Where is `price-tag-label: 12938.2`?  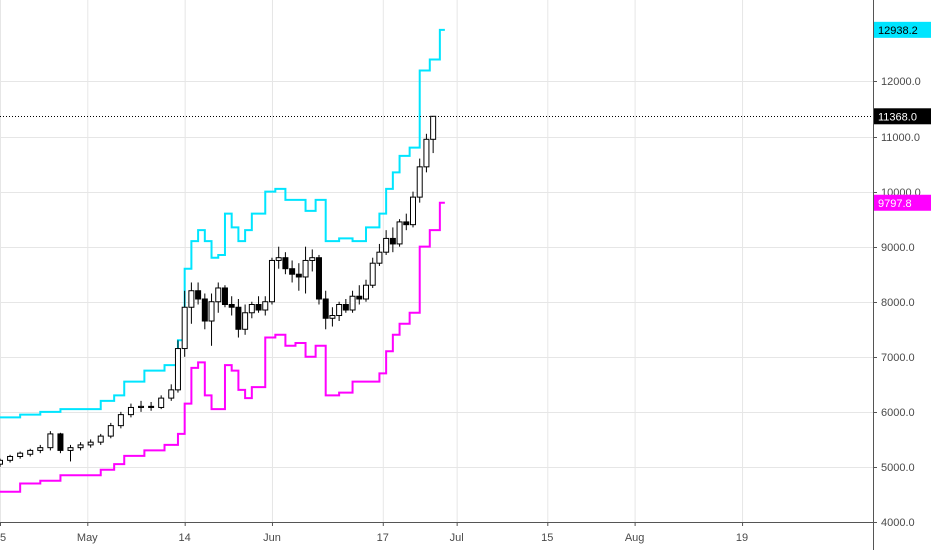
price-tag-label: 12938.2 is located at coordinates (898, 31).